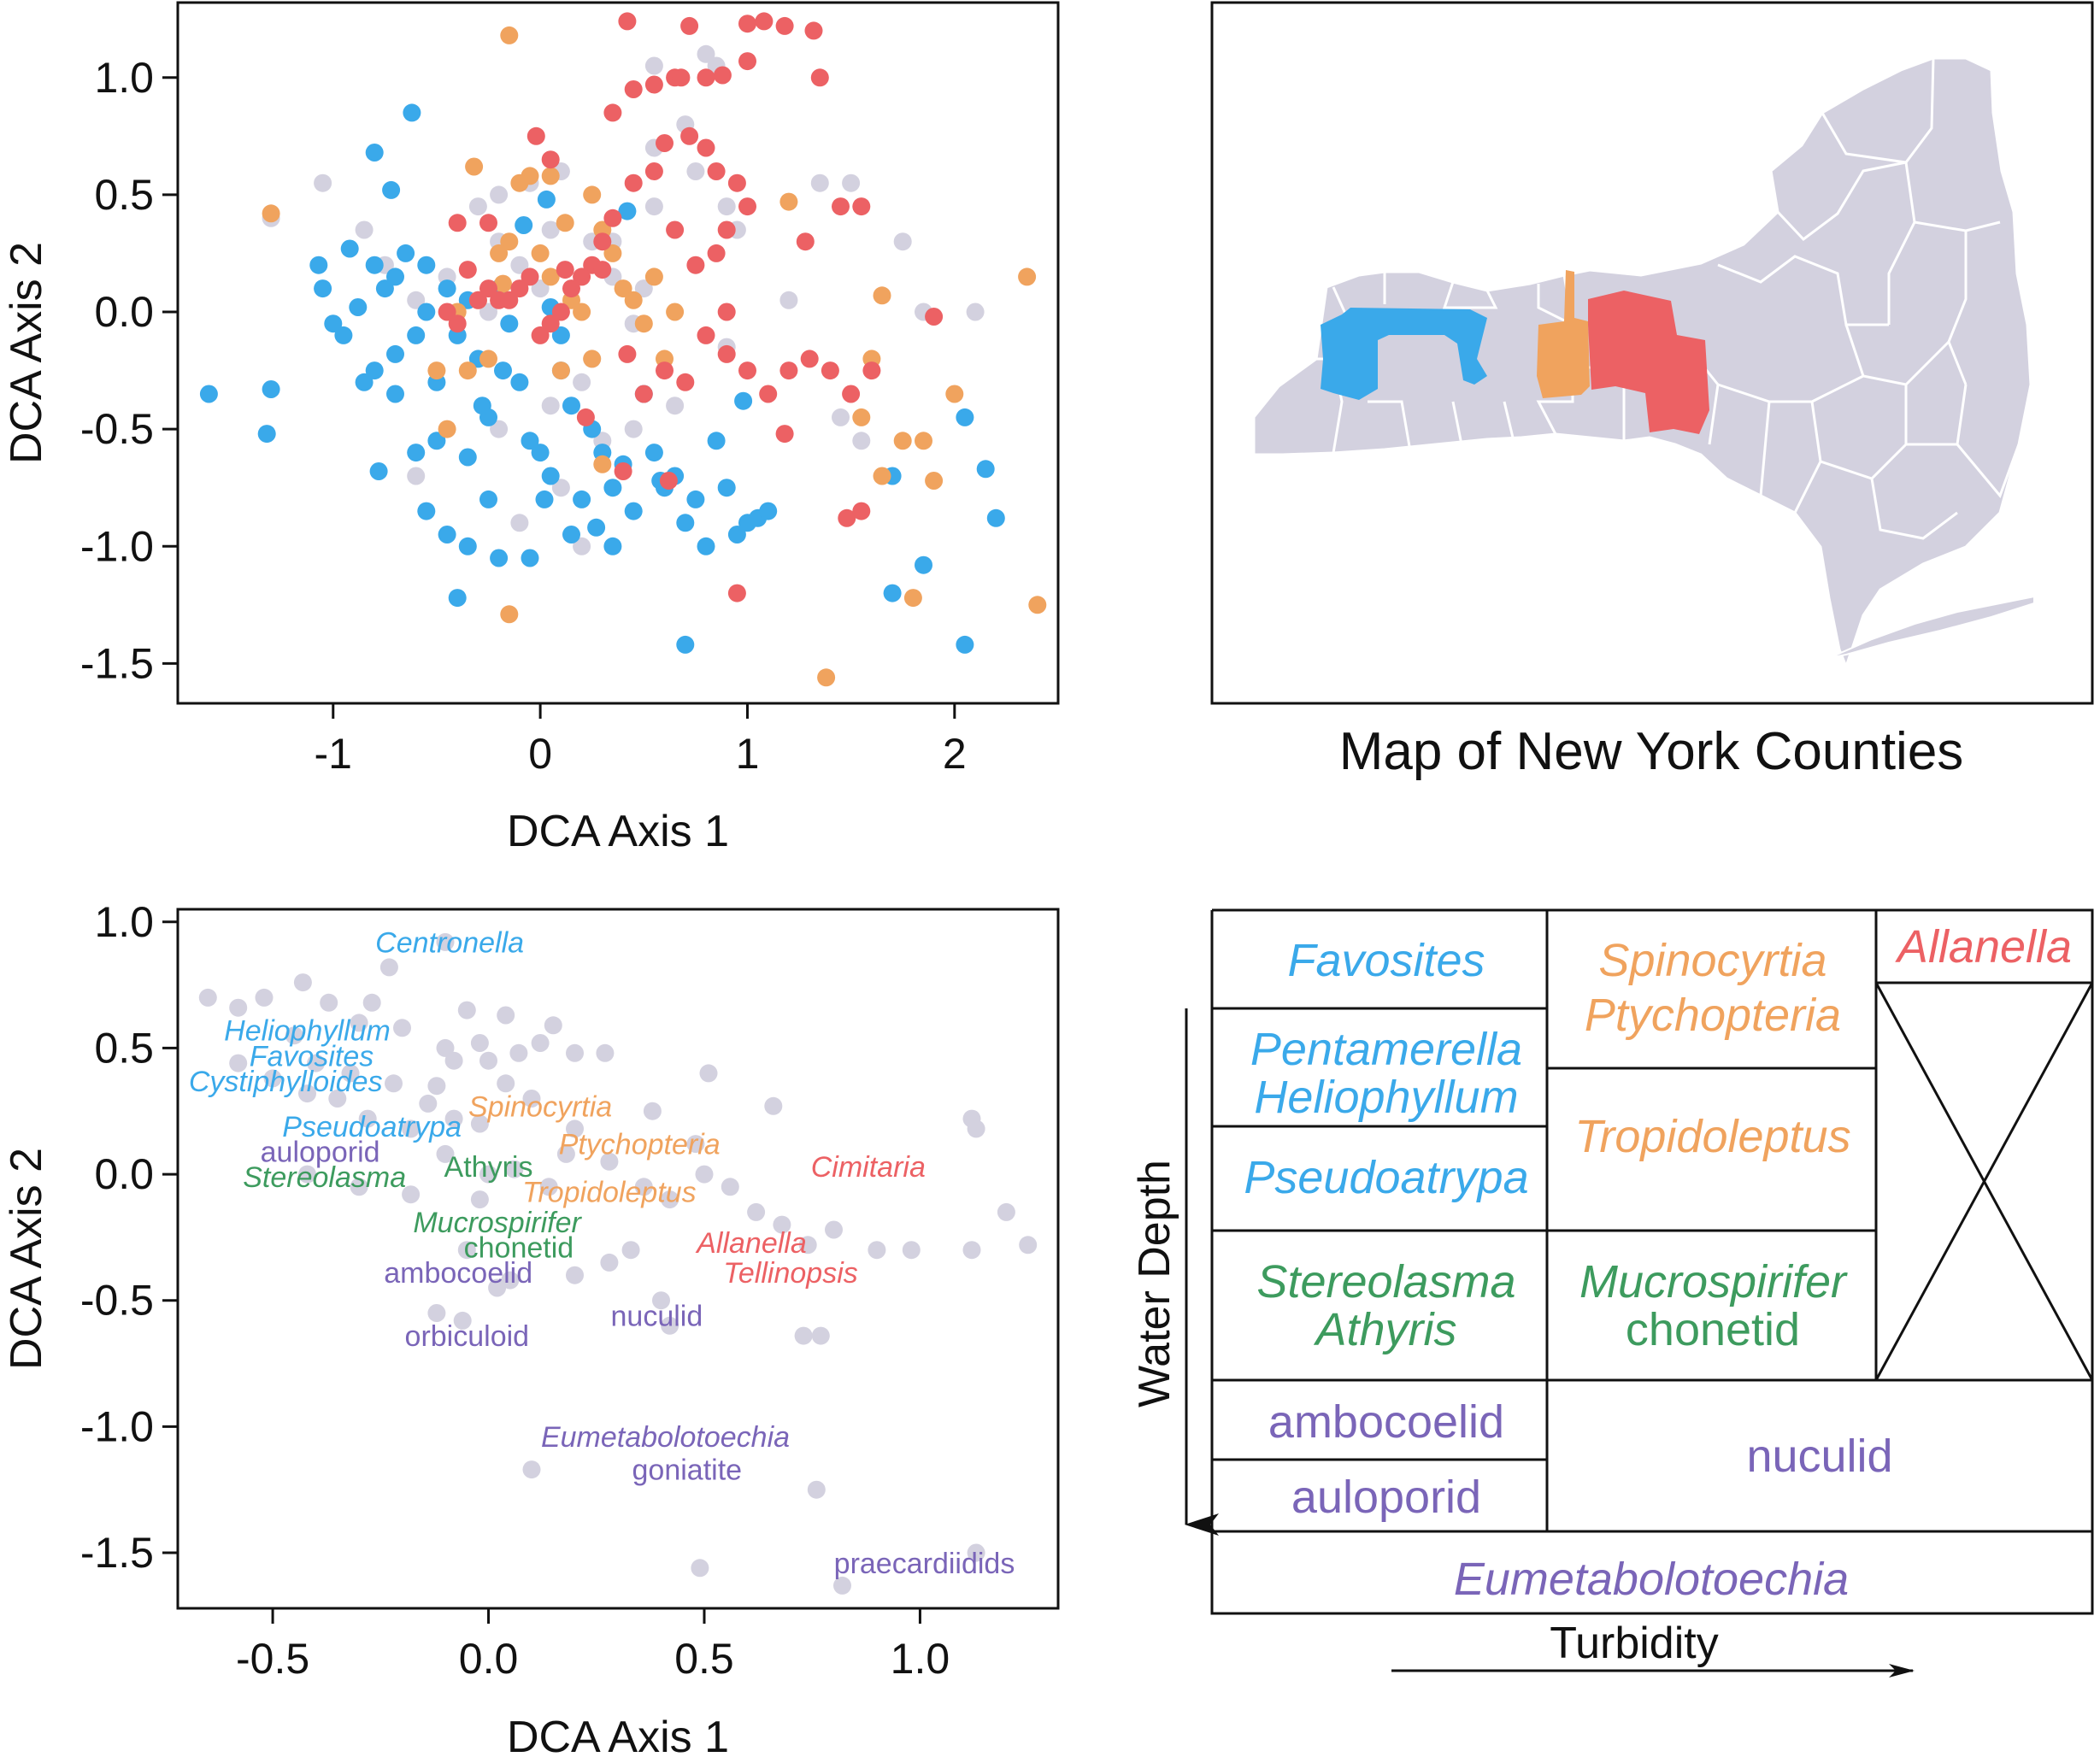 The height and width of the screenshot is (1757, 2100). What do you see at coordinates (1386, 1049) in the screenshot?
I see `cell-pentamerella-text: Pentamerella` at bounding box center [1386, 1049].